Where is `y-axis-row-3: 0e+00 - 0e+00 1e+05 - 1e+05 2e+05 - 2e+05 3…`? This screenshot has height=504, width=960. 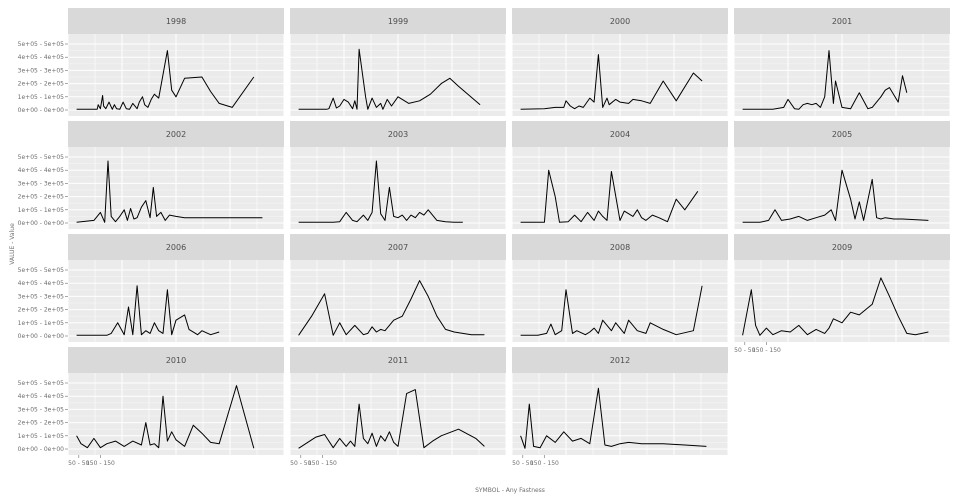
y-axis-row-3: 0e+00 - 0e+00 1e+05 - 1e+05 2e+05 - 2e+05 3… is located at coordinates (43, 303).